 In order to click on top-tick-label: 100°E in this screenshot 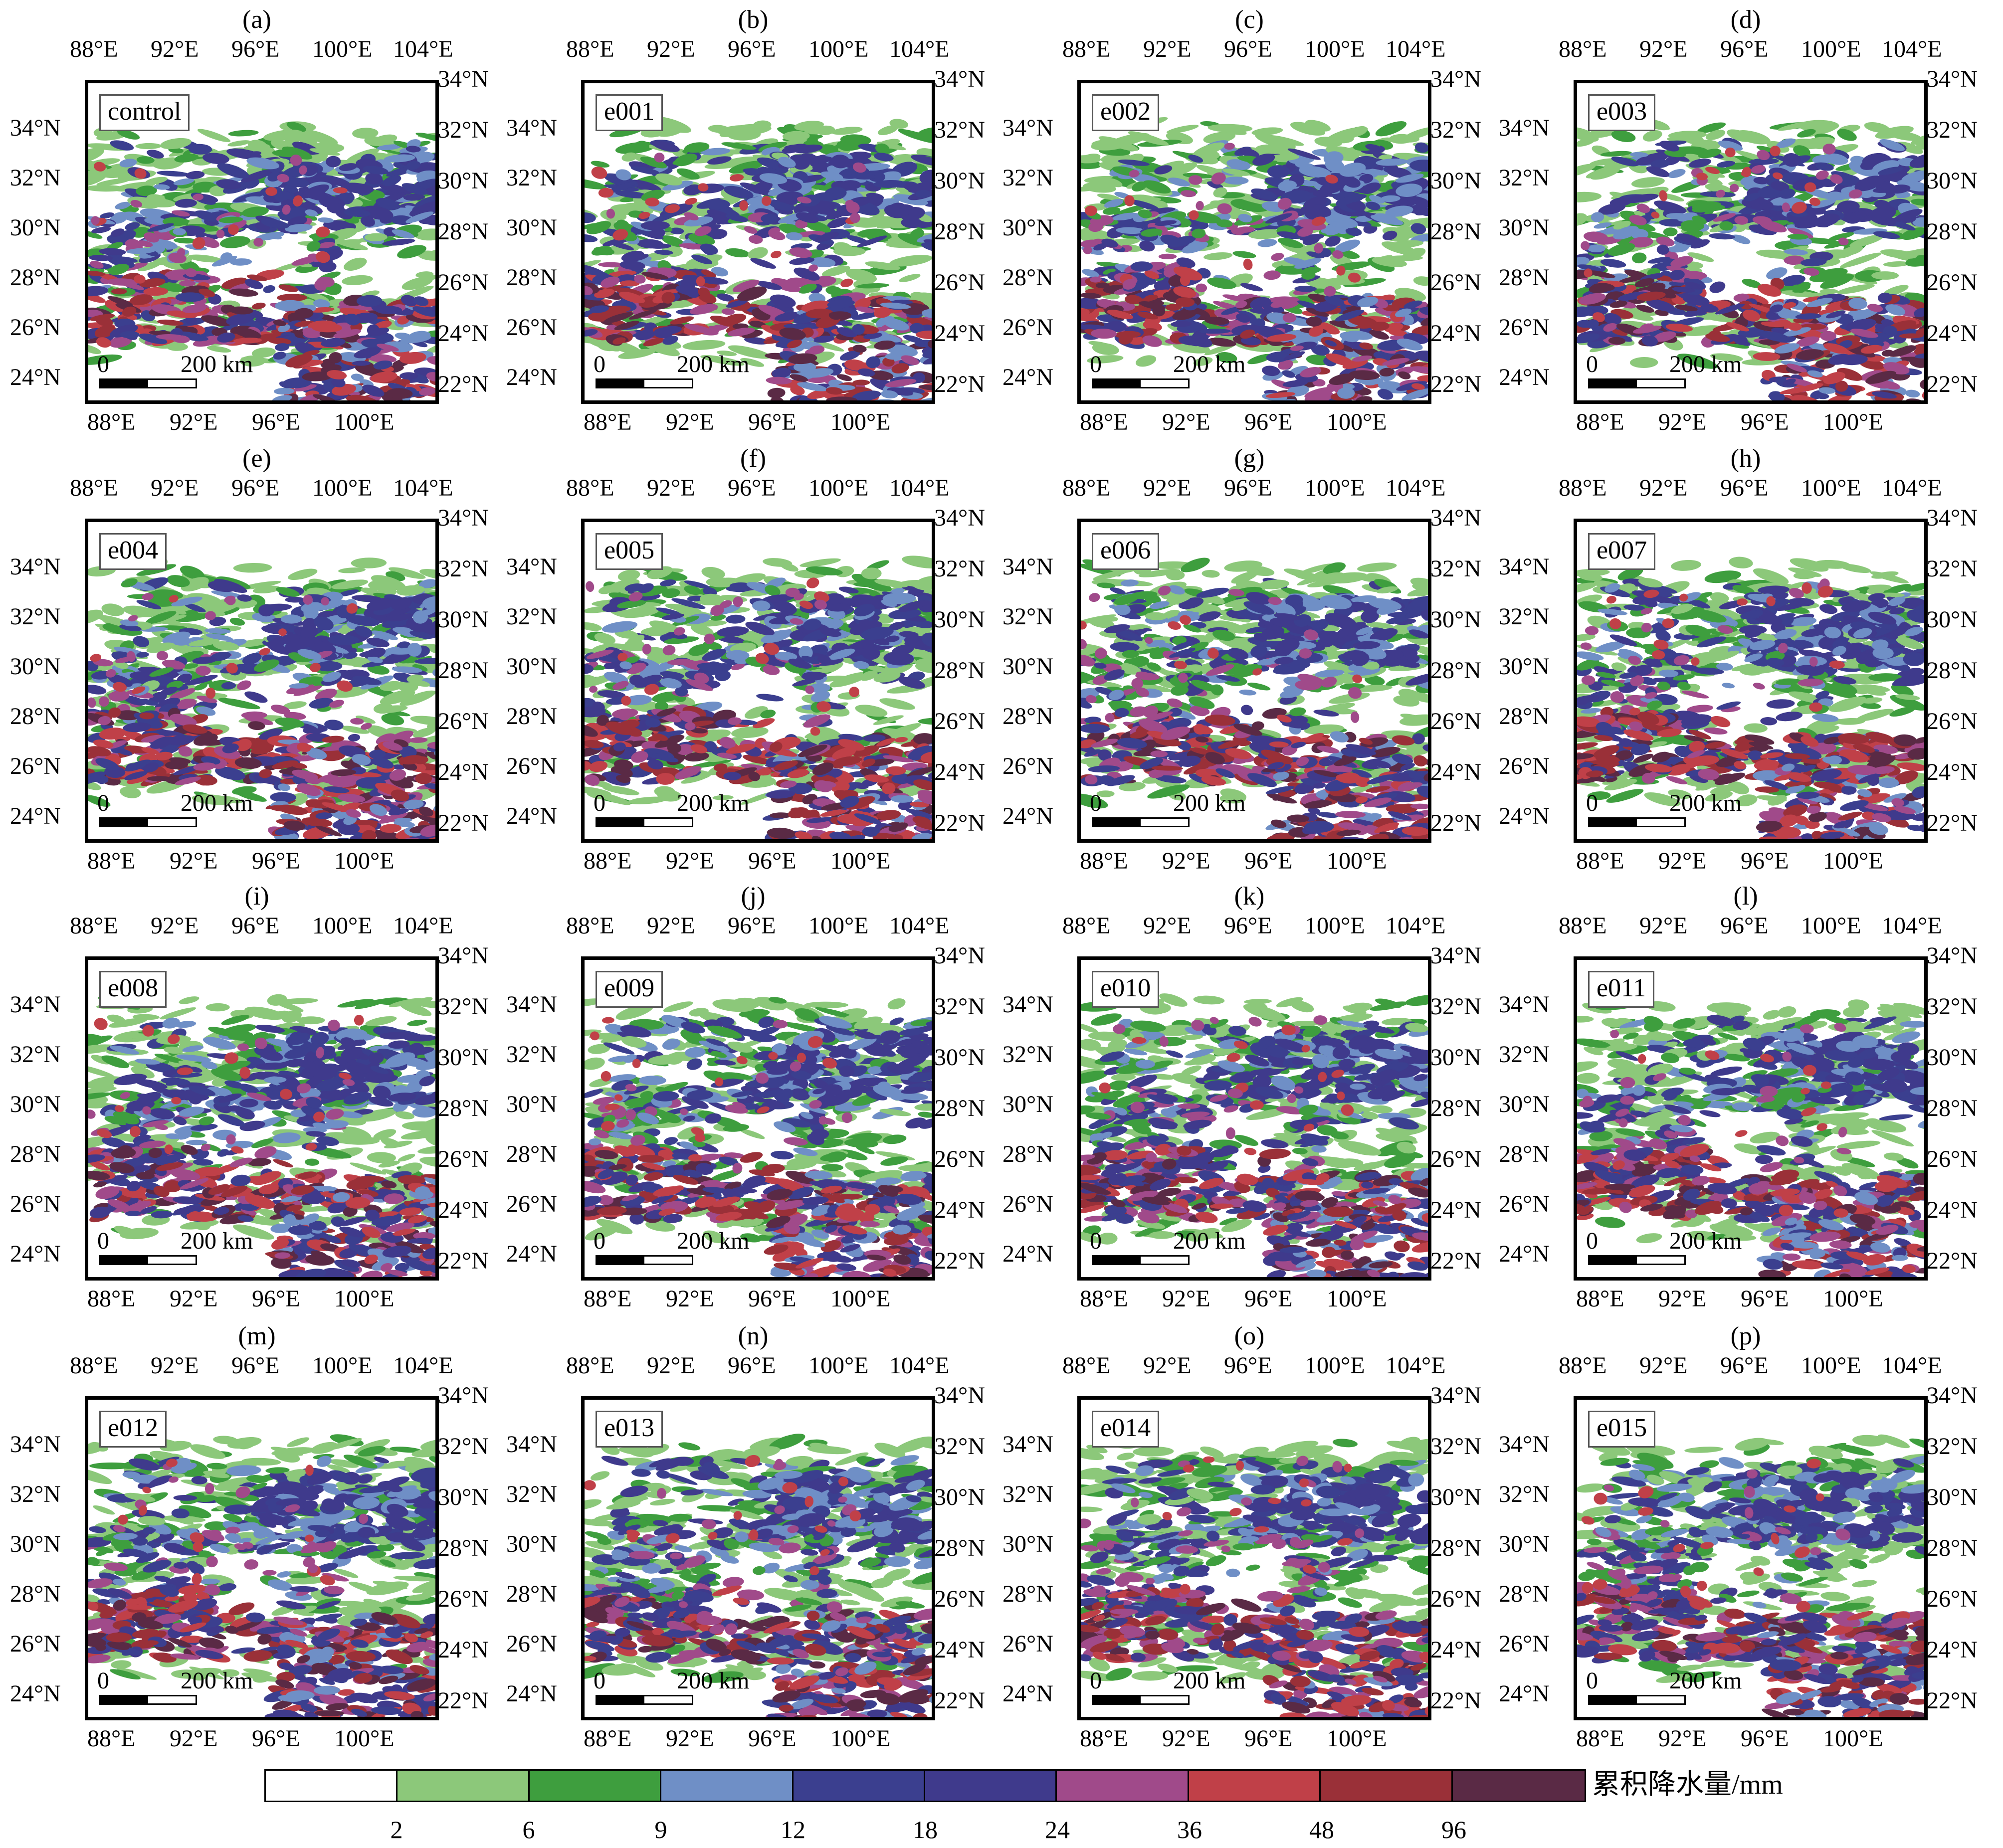, I will do `click(1335, 49)`.